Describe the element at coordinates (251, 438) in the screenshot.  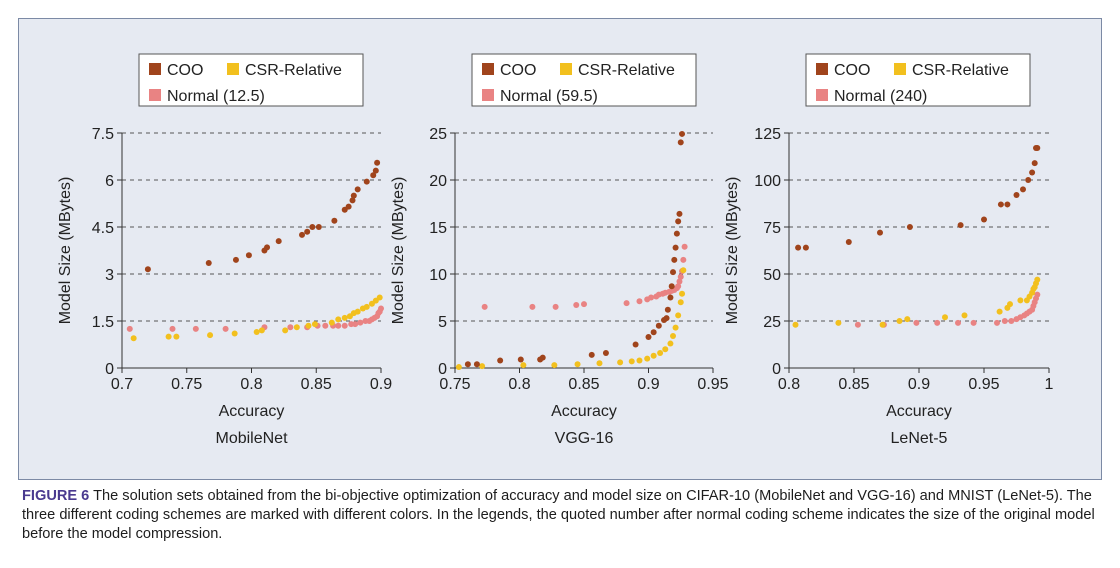
I see `subplot-title: MobileNet` at that location.